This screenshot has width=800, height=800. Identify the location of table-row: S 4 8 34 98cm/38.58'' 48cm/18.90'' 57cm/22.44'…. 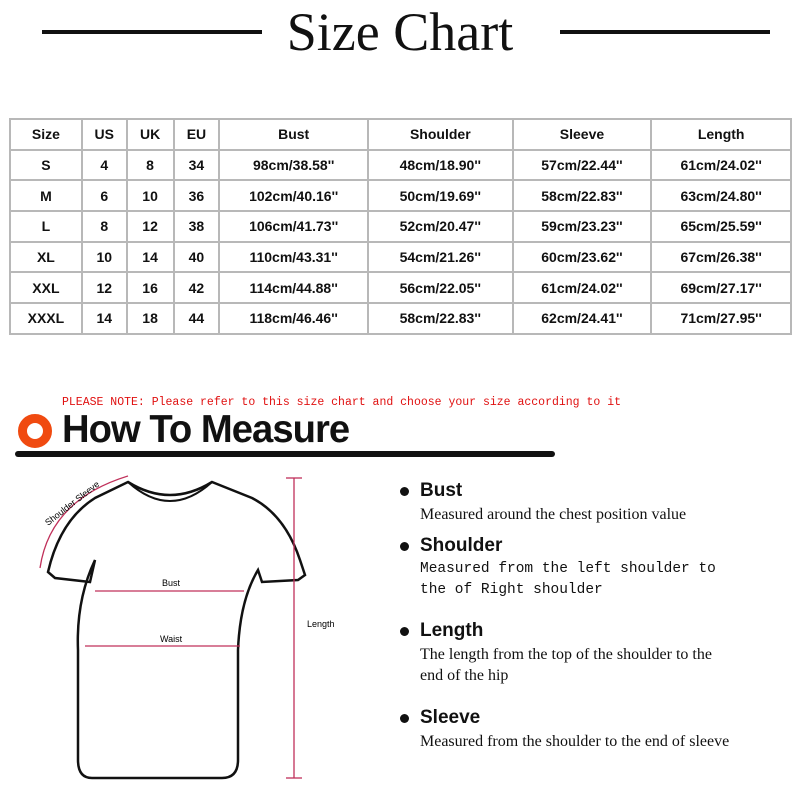
(400, 165).